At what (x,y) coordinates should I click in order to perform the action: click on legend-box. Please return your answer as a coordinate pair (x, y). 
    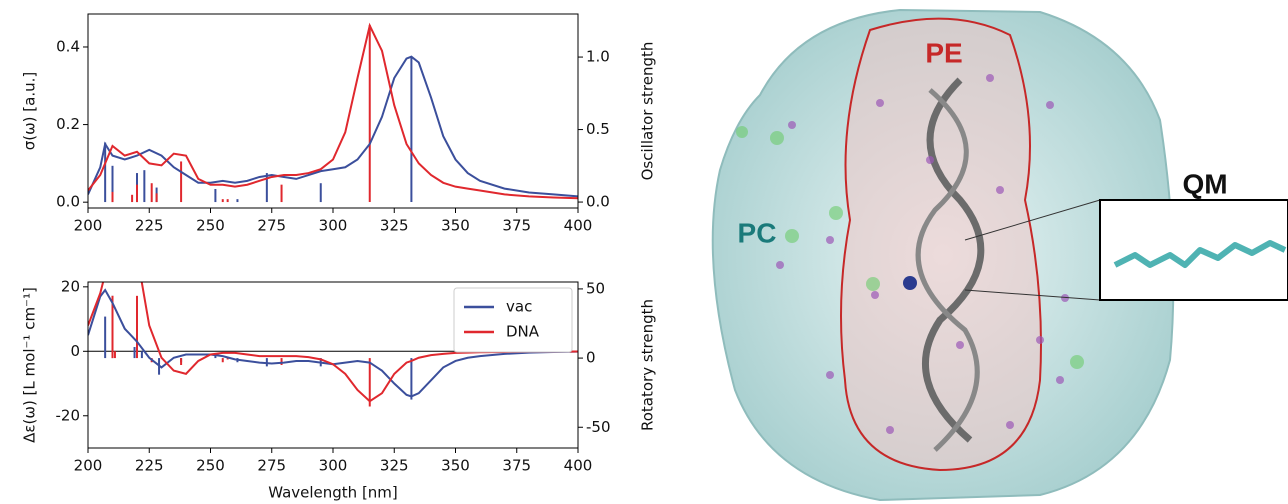
    Looking at the image, I should click on (513, 320).